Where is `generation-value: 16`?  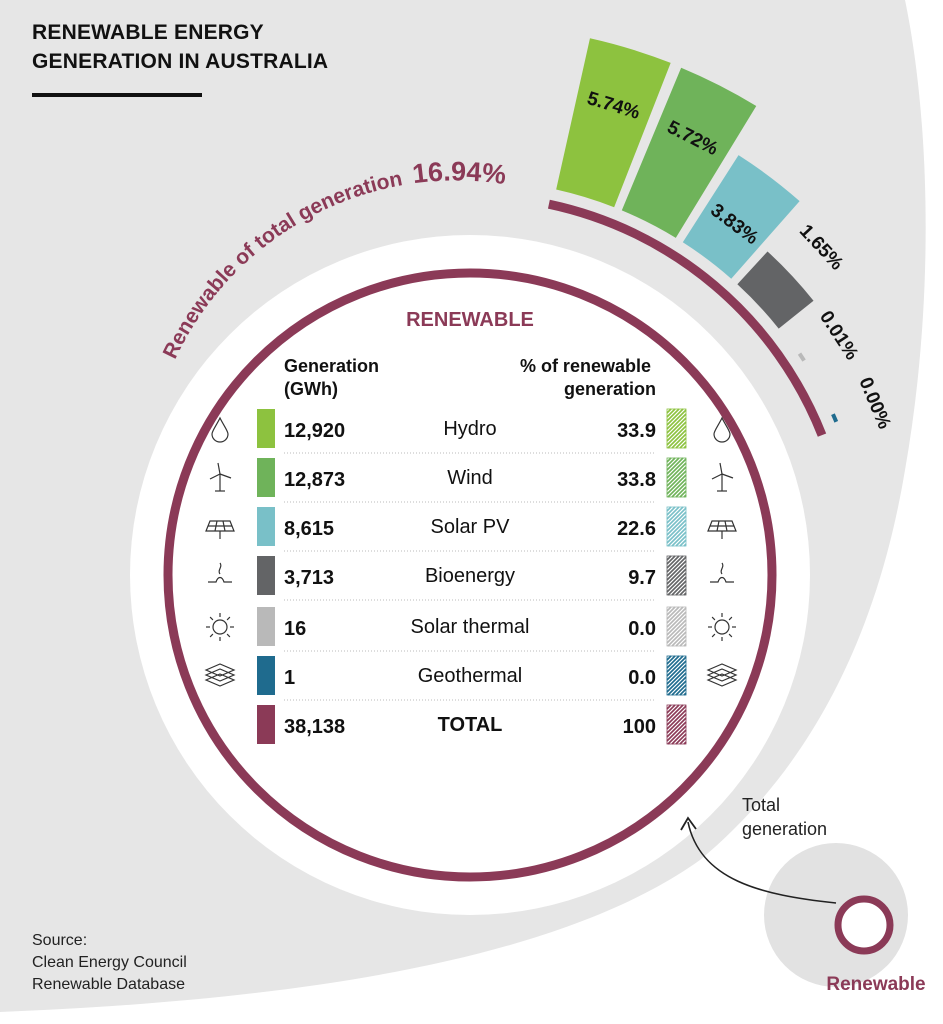 generation-value: 16 is located at coordinates (295, 629).